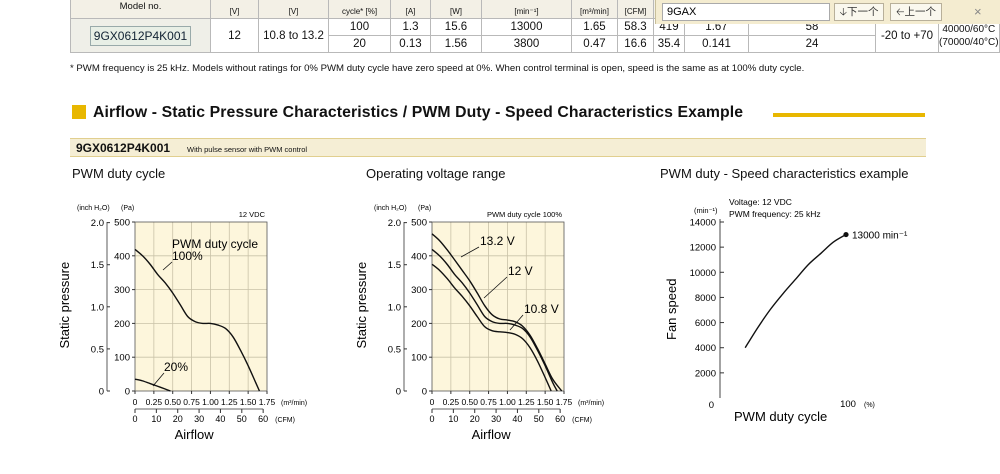 This screenshot has height=474, width=1000. What do you see at coordinates (671, 309) in the screenshot?
I see `y-axis-label: Fan speed` at bounding box center [671, 309].